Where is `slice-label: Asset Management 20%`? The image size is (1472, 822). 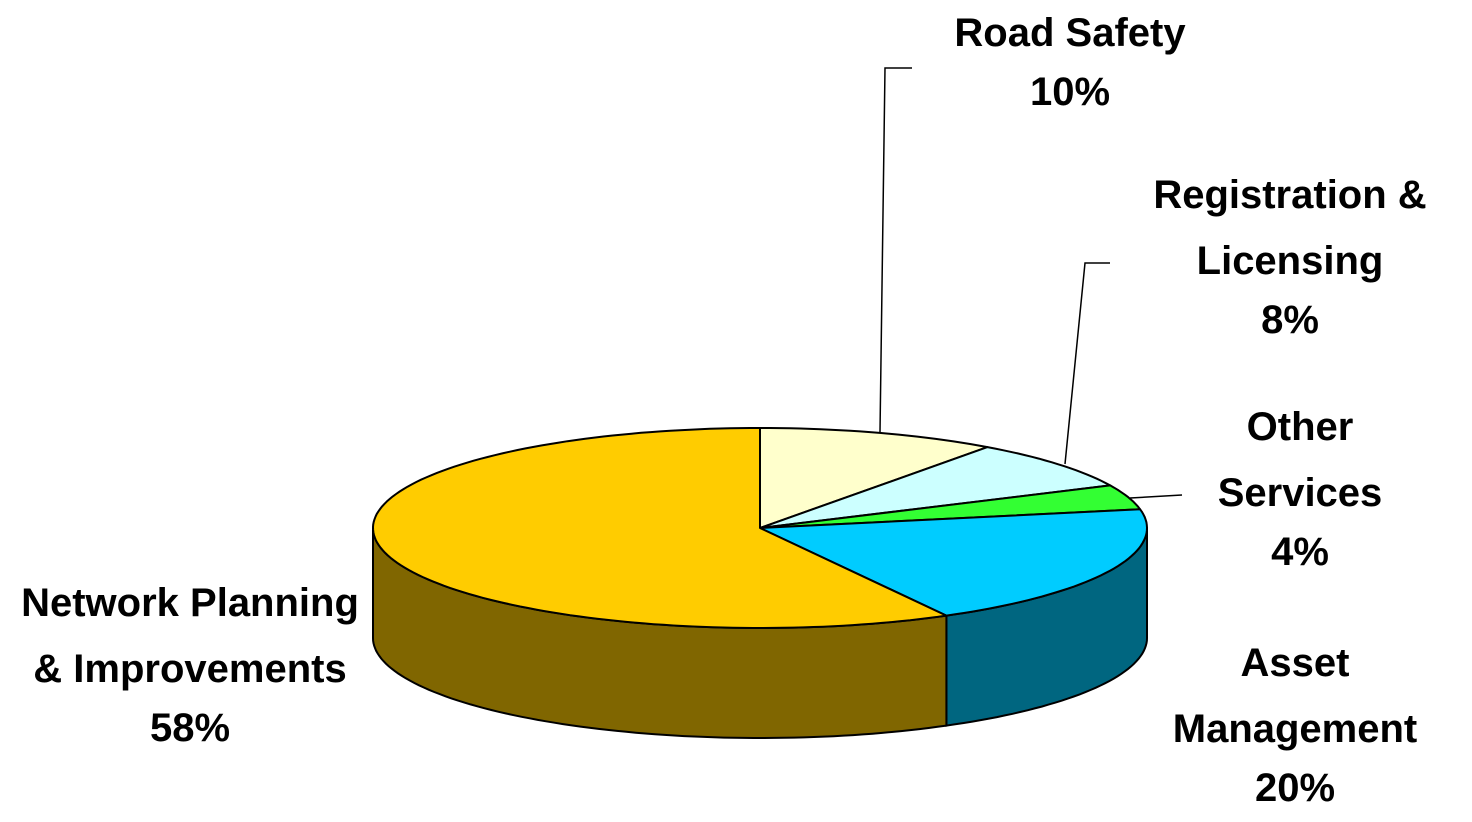 slice-label: Asset Management 20% is located at coordinates (1295, 722).